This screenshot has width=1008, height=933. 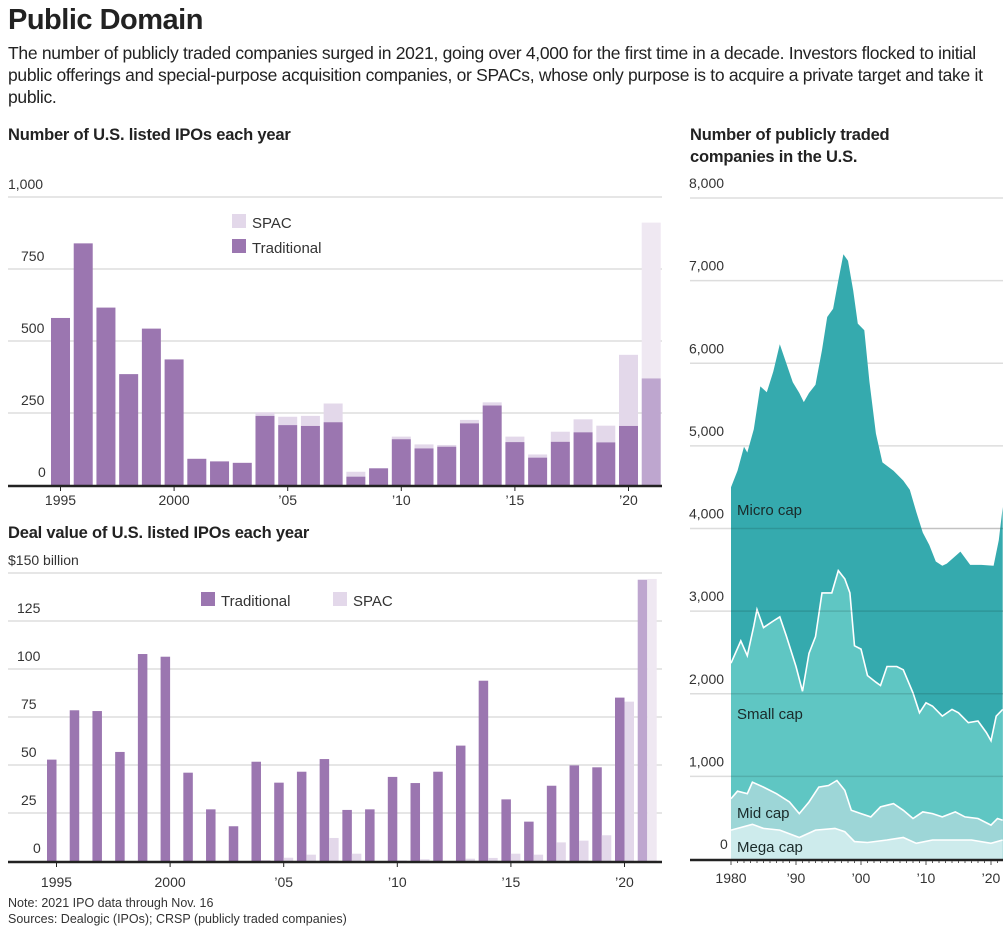 I want to click on bar-spac-2019, so click(x=606, y=434).